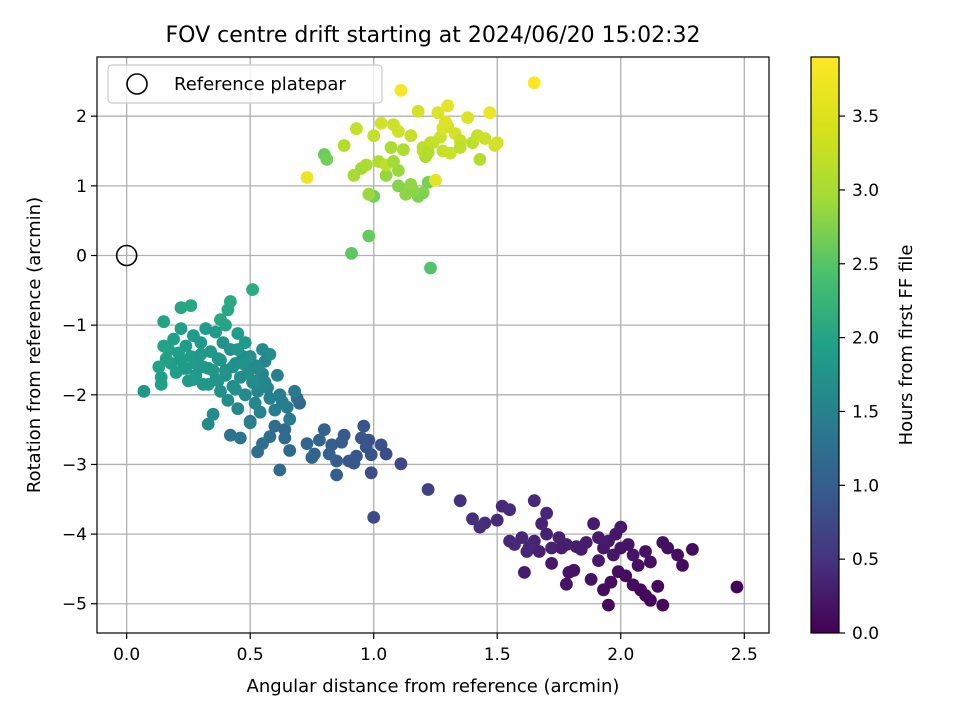 The width and height of the screenshot is (960, 724). Describe the element at coordinates (865, 560) in the screenshot. I see `colorbar-tick-label: 0.5` at that location.